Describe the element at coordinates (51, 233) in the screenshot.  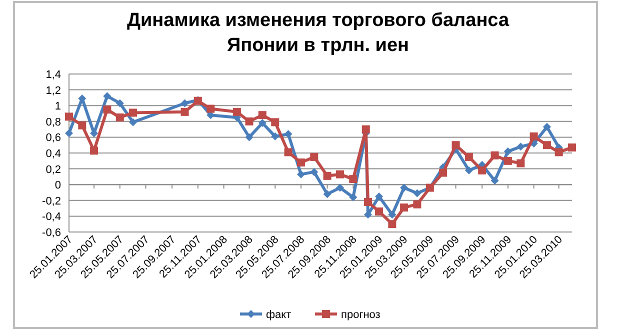
I see `y-tick-label: -0,6` at that location.